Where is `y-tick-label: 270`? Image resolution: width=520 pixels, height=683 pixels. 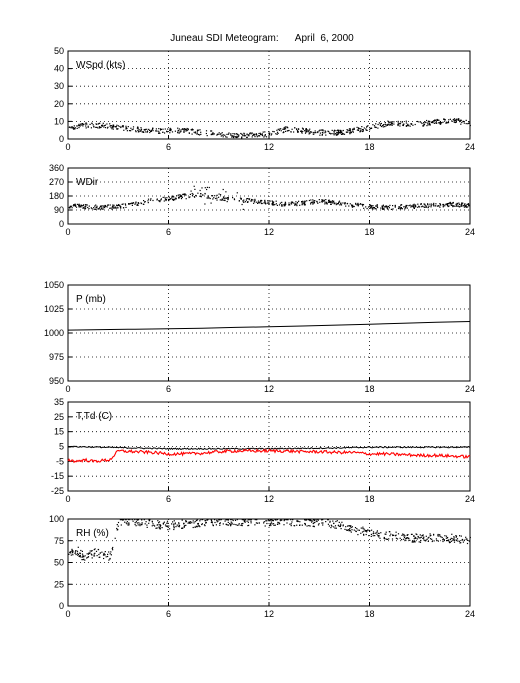 y-tick-label: 270 is located at coordinates (56, 182).